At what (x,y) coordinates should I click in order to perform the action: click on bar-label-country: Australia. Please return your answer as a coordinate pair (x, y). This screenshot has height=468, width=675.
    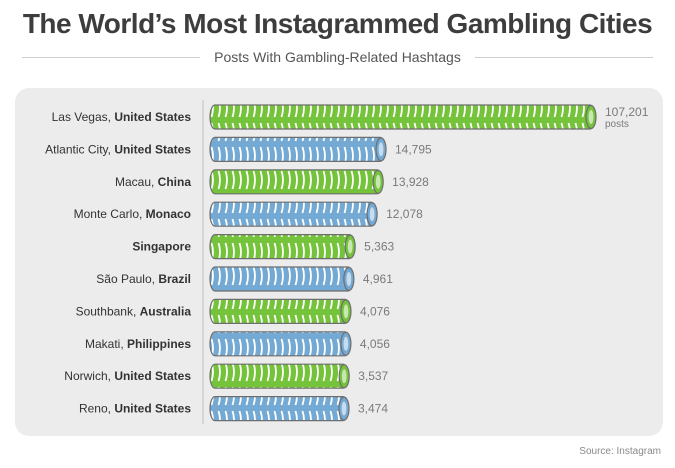
    Looking at the image, I should click on (166, 311).